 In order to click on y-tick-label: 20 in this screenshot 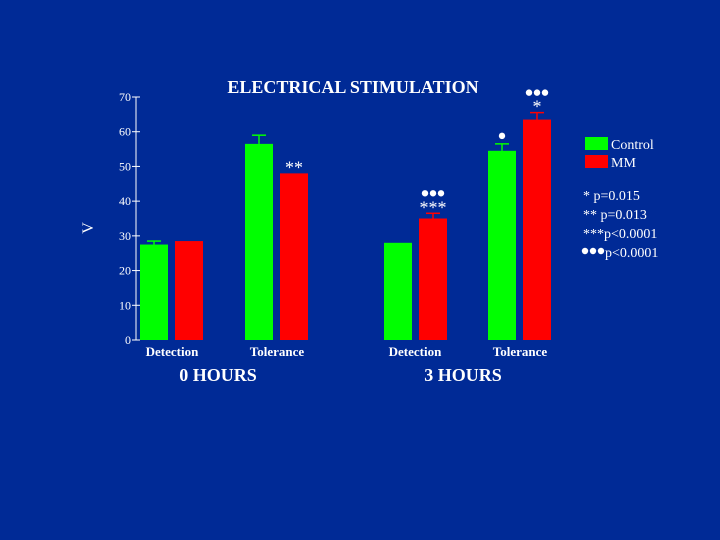, I will do `click(125, 271)`.